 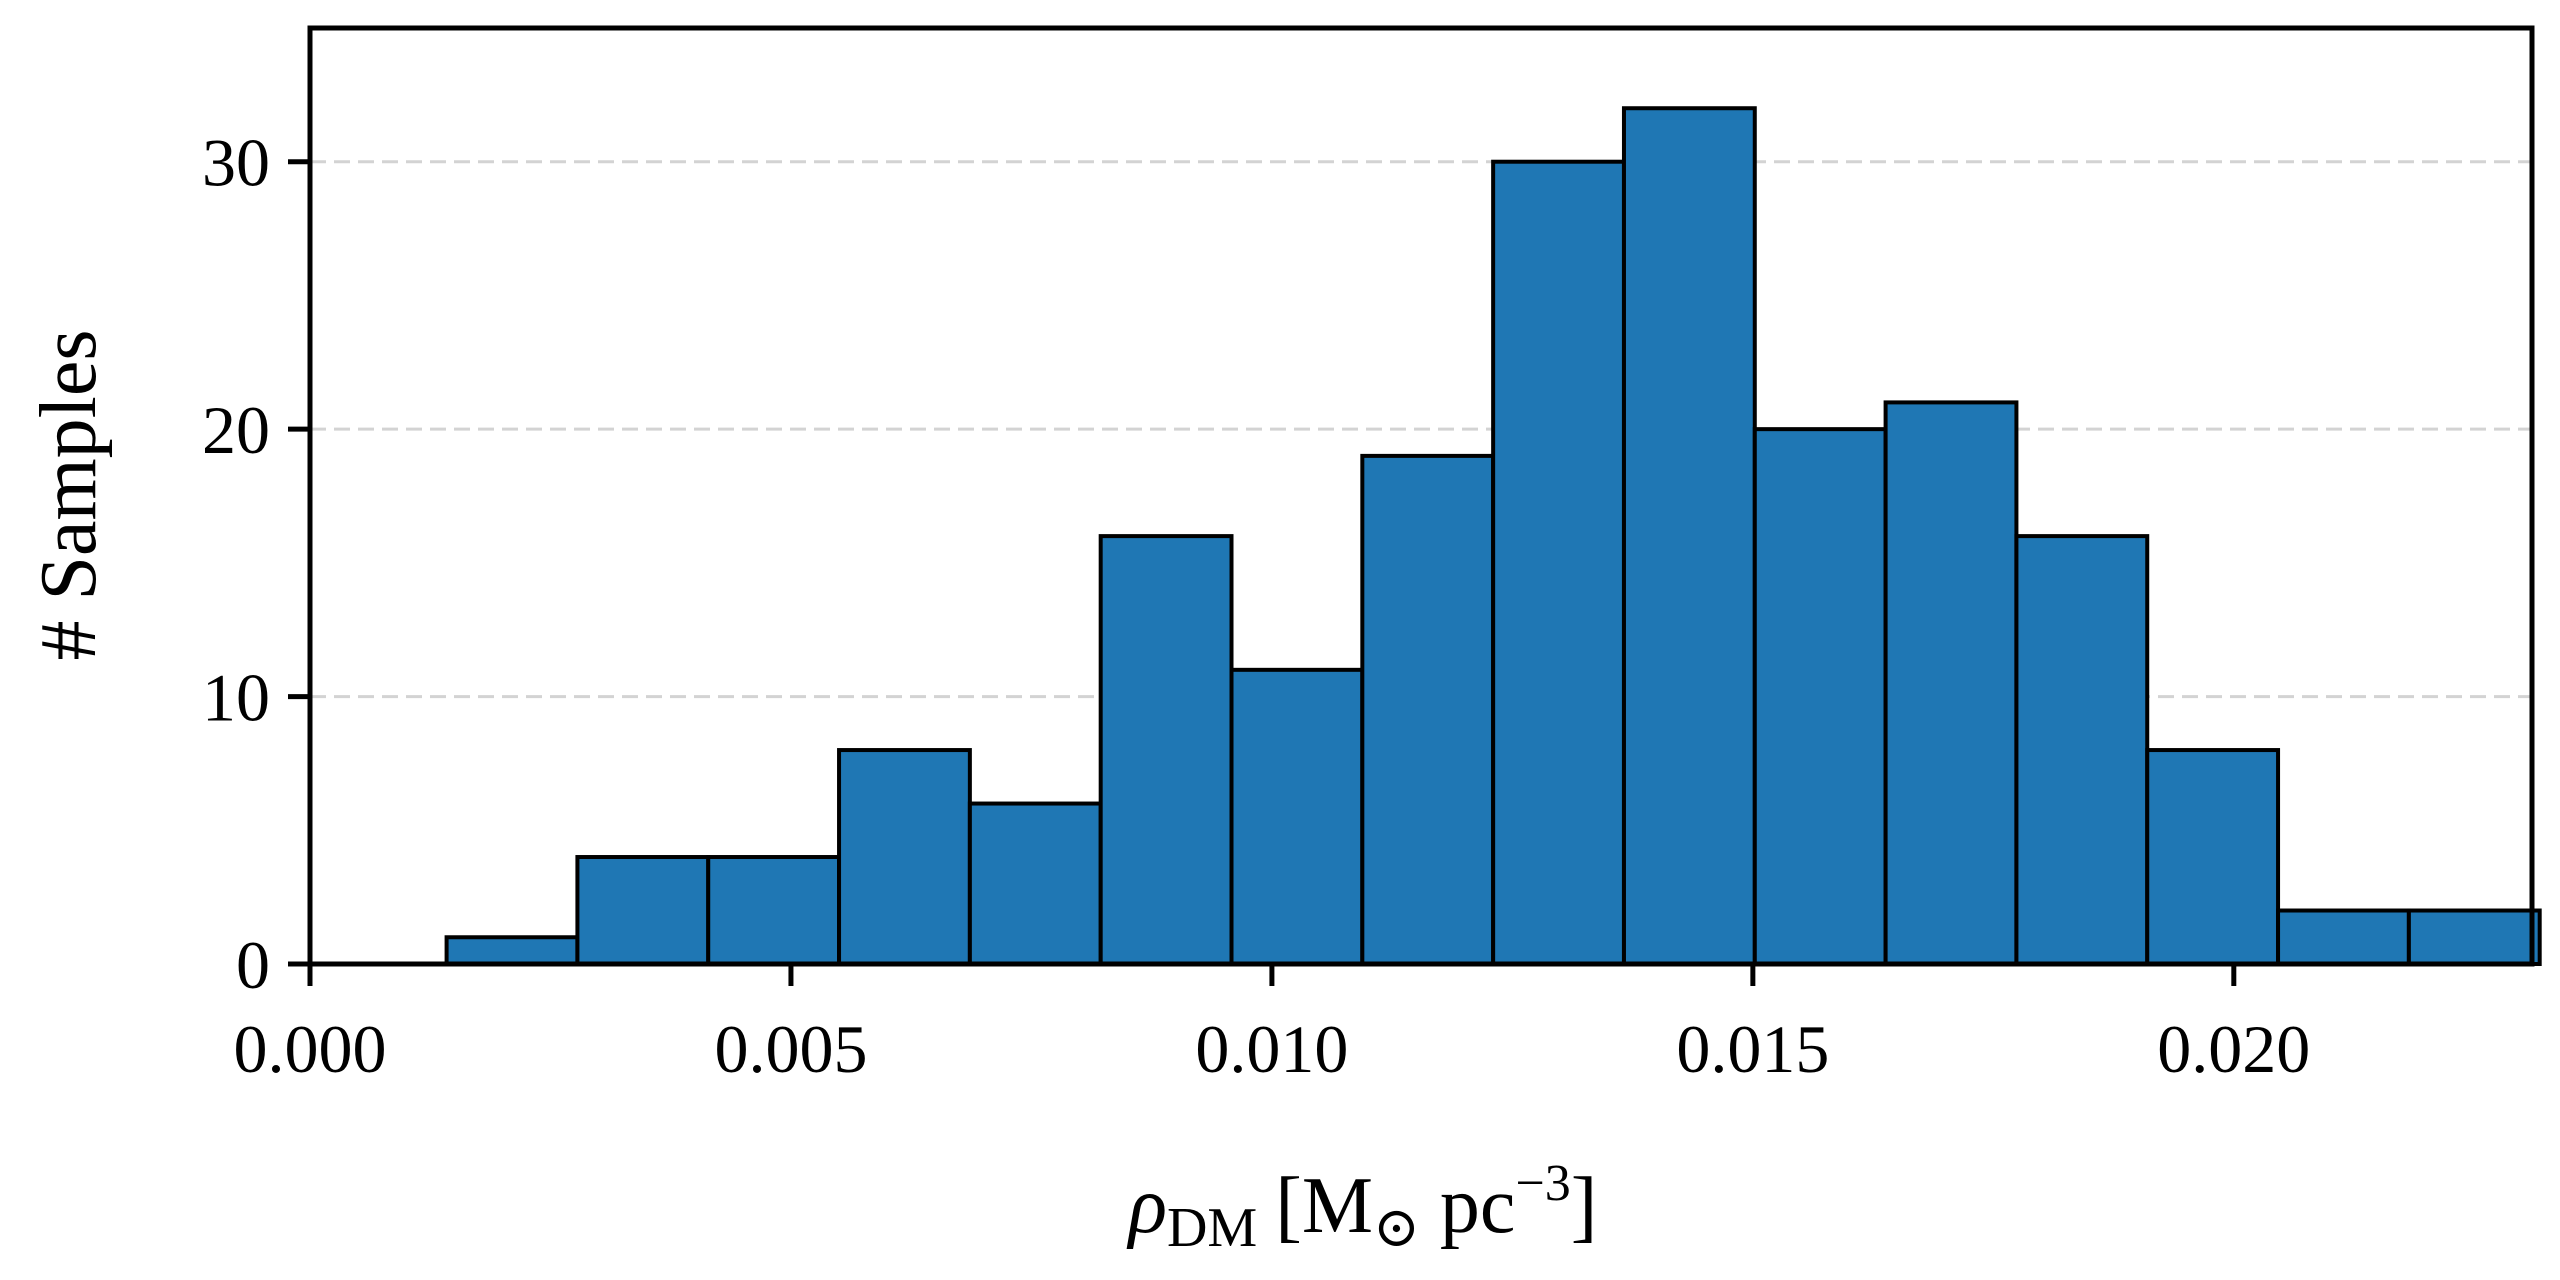 What do you see at coordinates (1396, 1228) in the screenshot?
I see `x-axis-label-sun-symbol: ⊙` at bounding box center [1396, 1228].